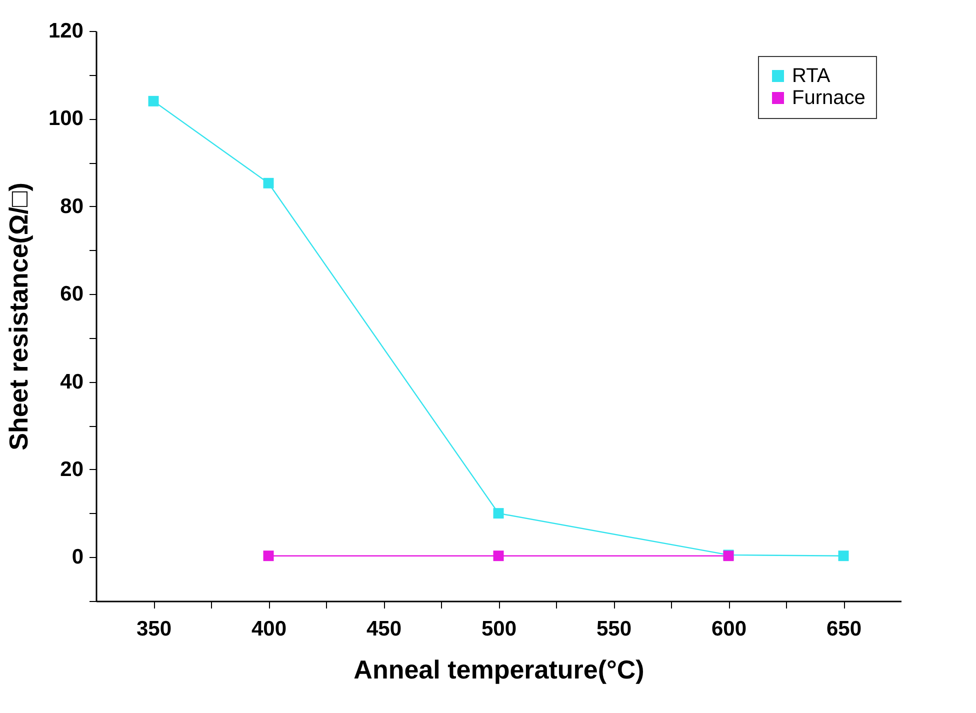 The width and height of the screenshot is (976, 713). I want to click on x-tick-label: 500, so click(499, 629).